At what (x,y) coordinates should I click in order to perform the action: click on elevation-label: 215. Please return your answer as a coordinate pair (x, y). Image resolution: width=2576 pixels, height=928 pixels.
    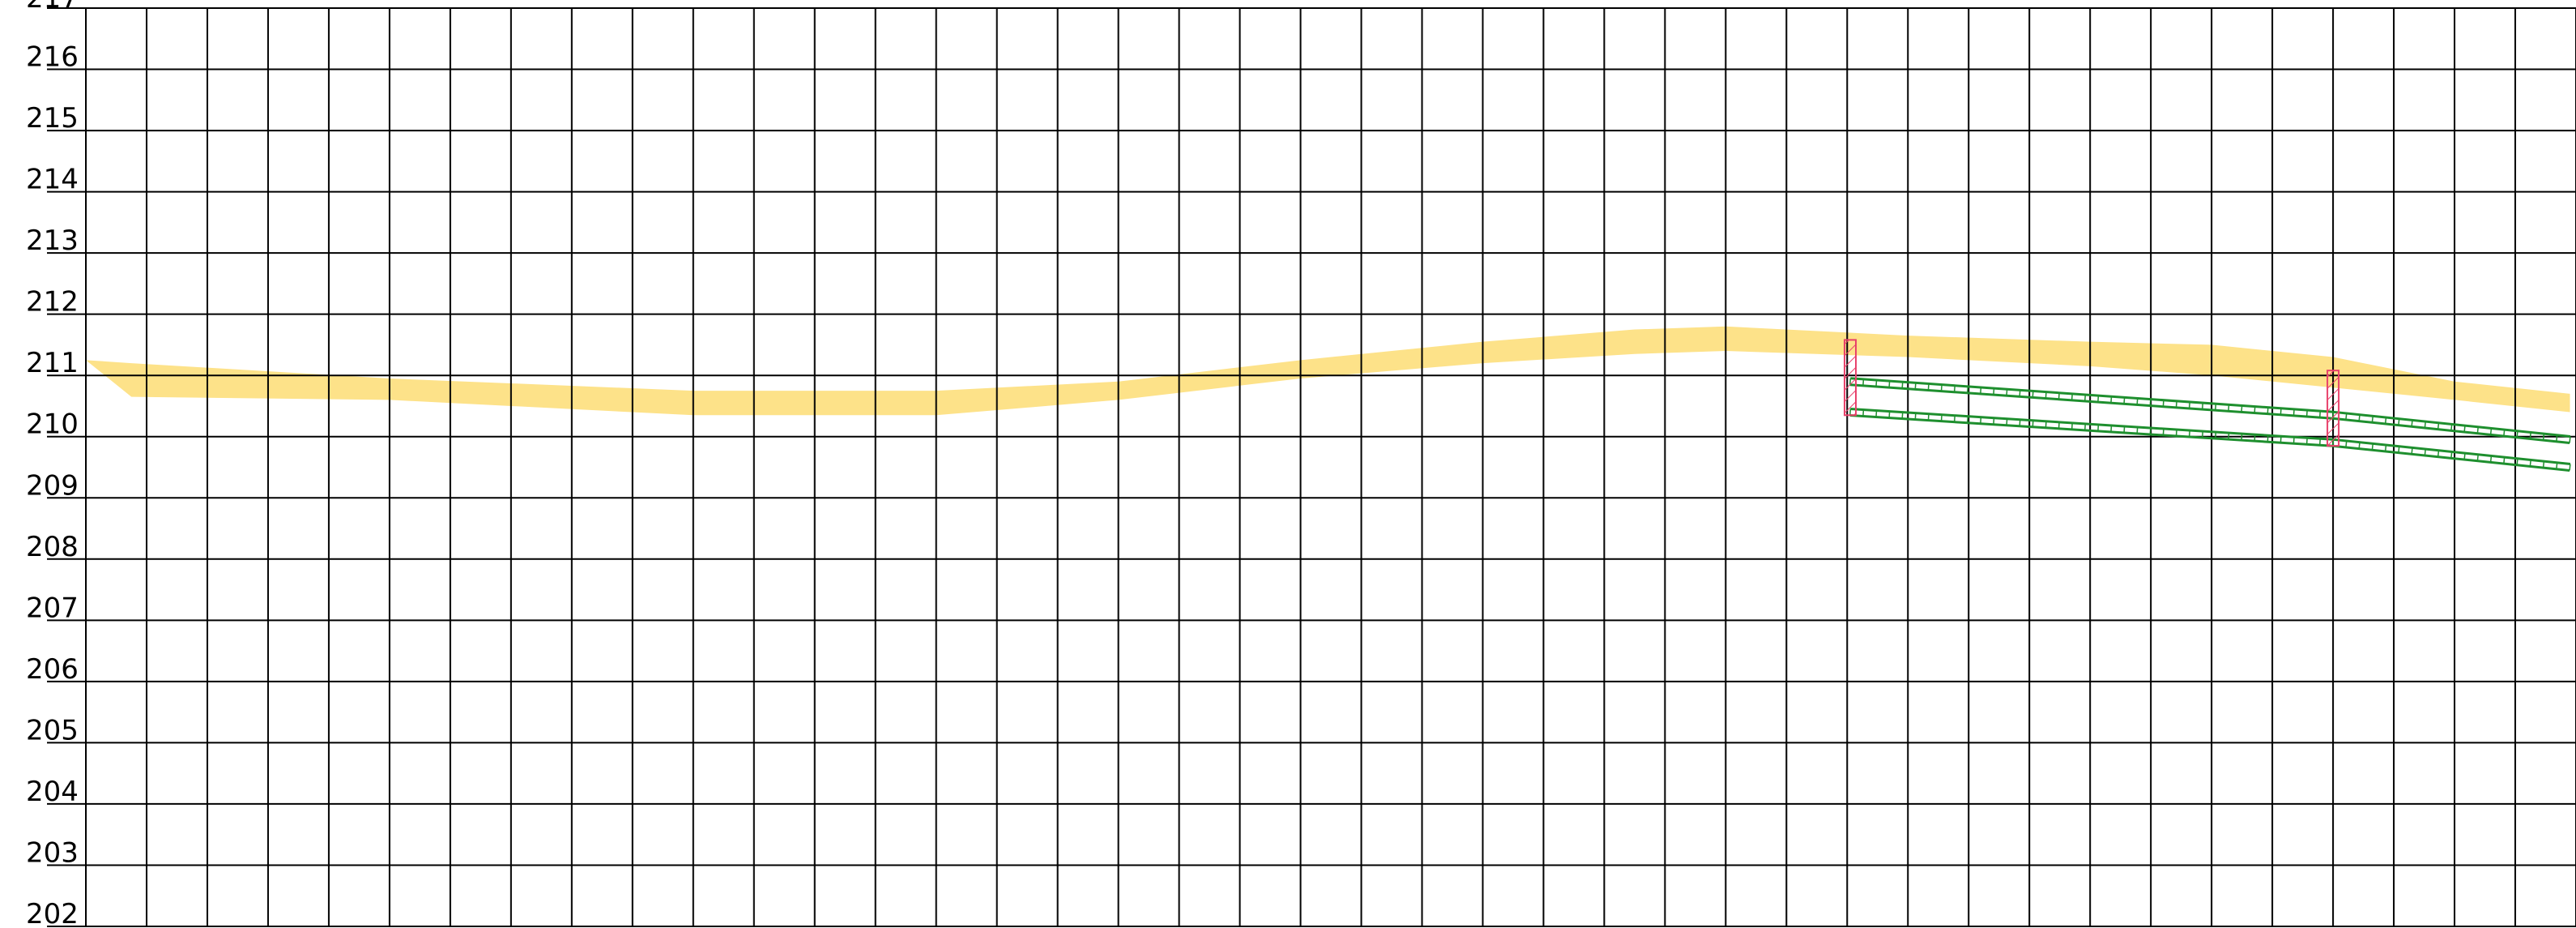
    Looking at the image, I should click on (53, 119).